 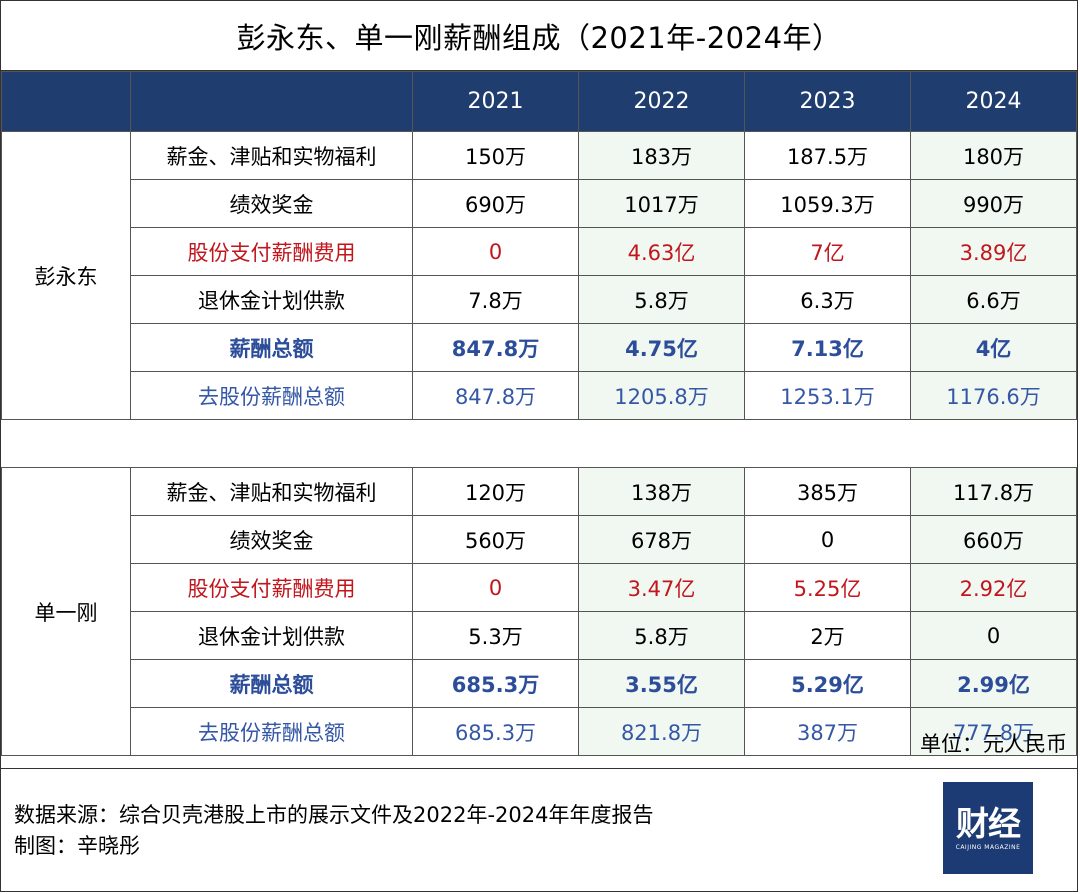 I want to click on table-row: 股份支付薪酬费用 0 4.63亿 7亿 3.89亿, so click(x=539, y=251).